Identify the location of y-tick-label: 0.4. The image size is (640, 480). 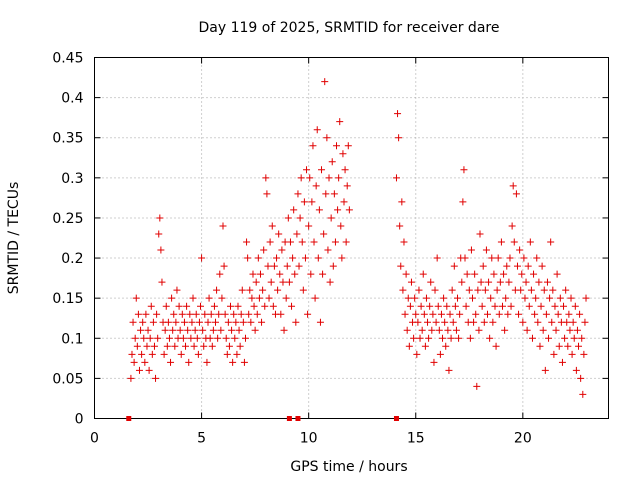
(72, 99).